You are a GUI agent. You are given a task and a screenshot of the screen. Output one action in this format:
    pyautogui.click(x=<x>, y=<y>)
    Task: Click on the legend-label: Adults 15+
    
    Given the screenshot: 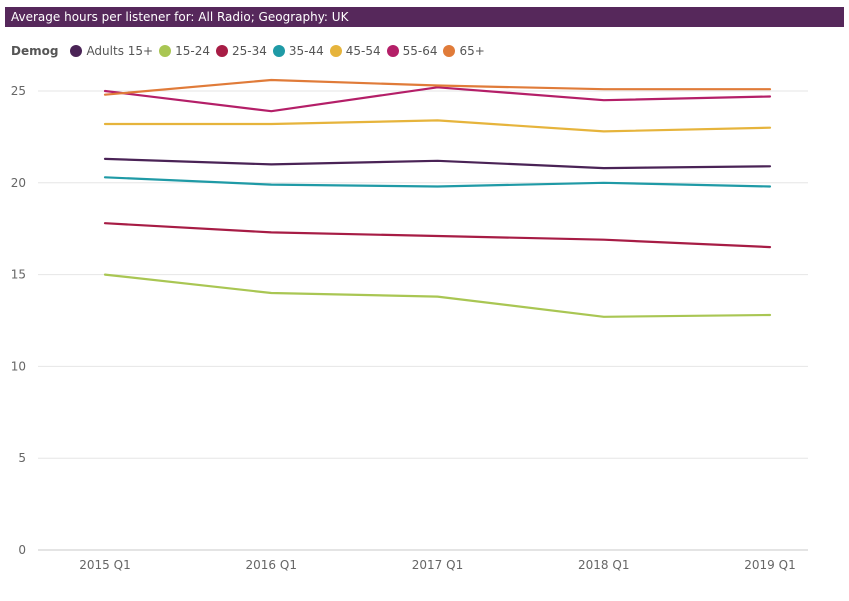 What is the action you would take?
    pyautogui.click(x=120, y=51)
    